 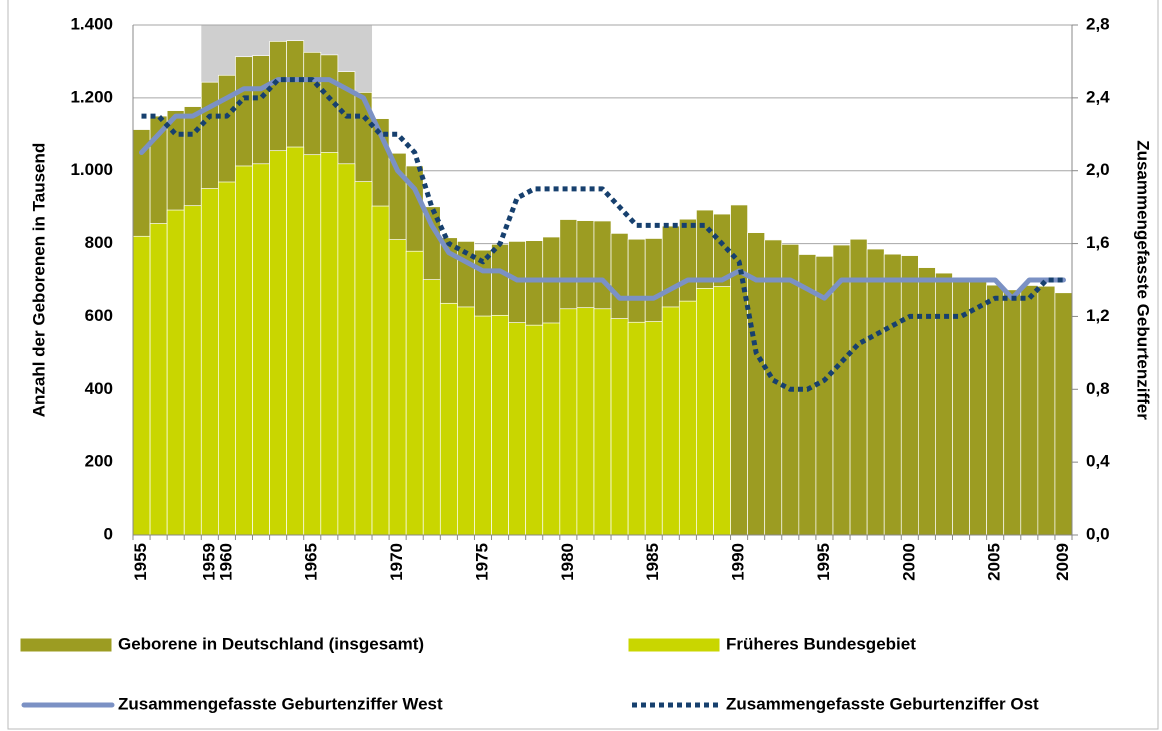 What do you see at coordinates (1098, 315) in the screenshot?
I see `y2-tick-label: 1,2` at bounding box center [1098, 315].